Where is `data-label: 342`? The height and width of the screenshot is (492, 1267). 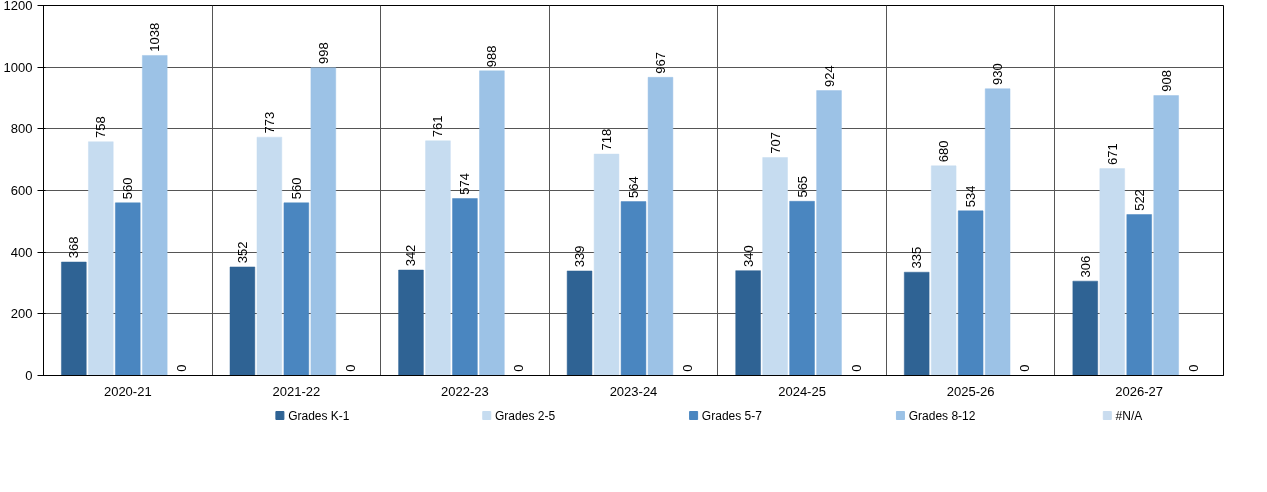
data-label: 342 is located at coordinates (411, 255).